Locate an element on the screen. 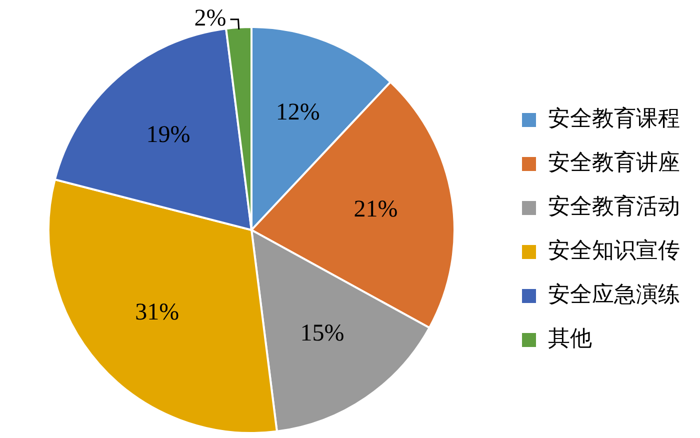 The width and height of the screenshot is (700, 438). data-label: 31% is located at coordinates (157, 313).